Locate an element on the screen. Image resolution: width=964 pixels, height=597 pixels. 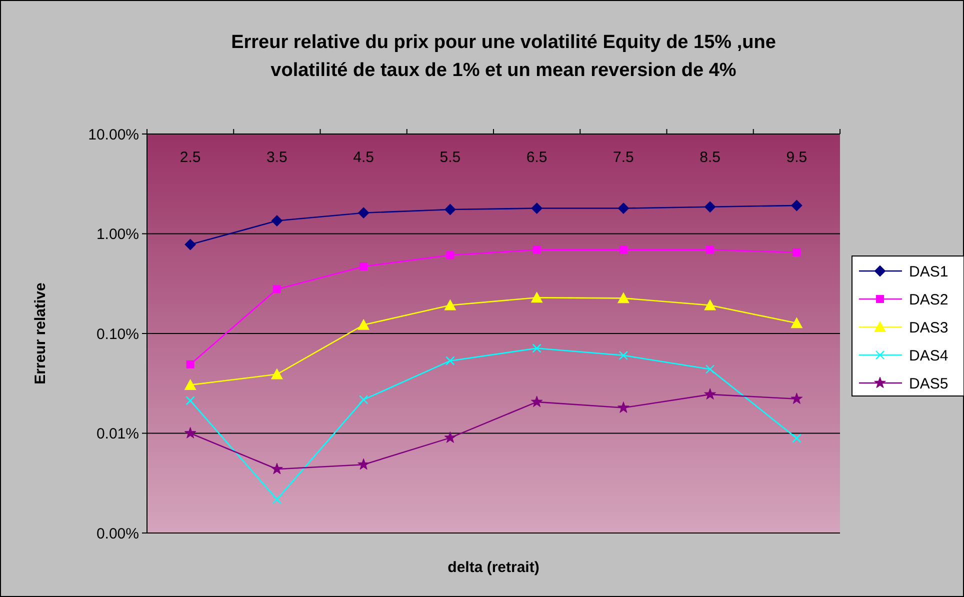
x-tick-label: 8.5 is located at coordinates (710, 157).